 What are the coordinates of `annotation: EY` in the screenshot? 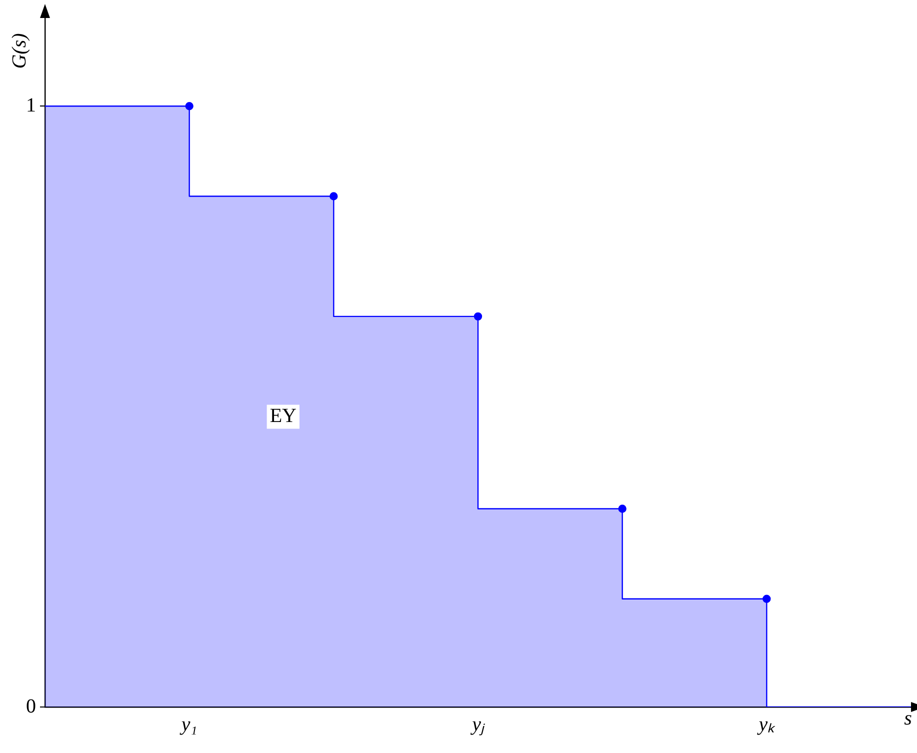 It's located at (283, 416).